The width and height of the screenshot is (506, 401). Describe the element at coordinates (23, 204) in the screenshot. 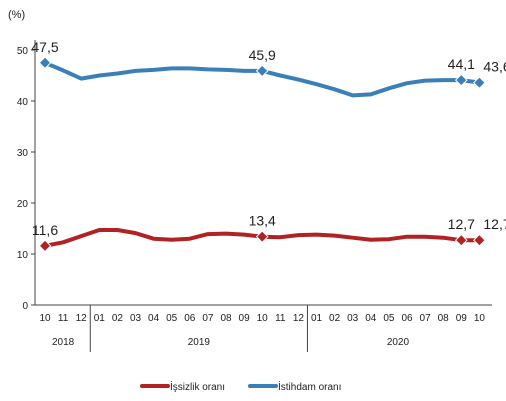

I see `y-tick-label: 20` at that location.